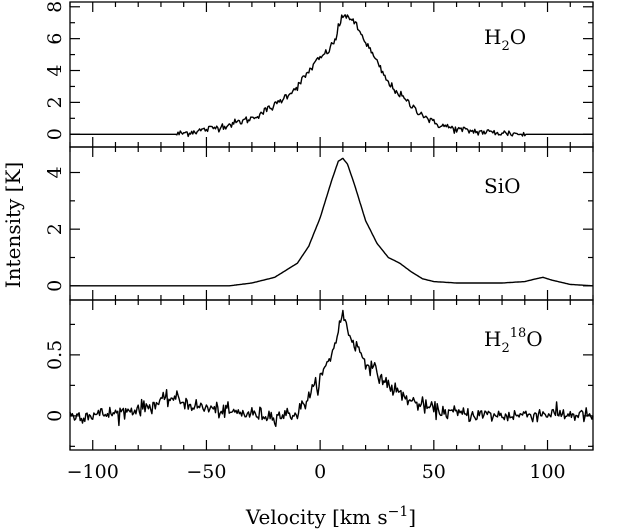 This screenshot has width=623, height=530. What do you see at coordinates (547, 472) in the screenshot?
I see `x-tick-label: 100` at bounding box center [547, 472].